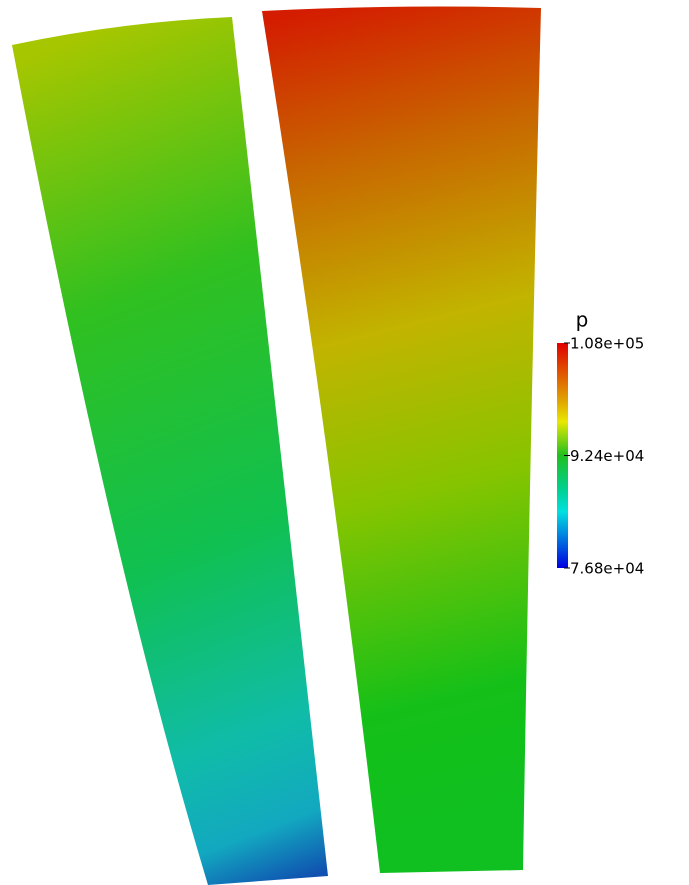 This screenshot has height=885, width=689. What do you see at coordinates (582, 320) in the screenshot?
I see `colorbar-title: p` at bounding box center [582, 320].